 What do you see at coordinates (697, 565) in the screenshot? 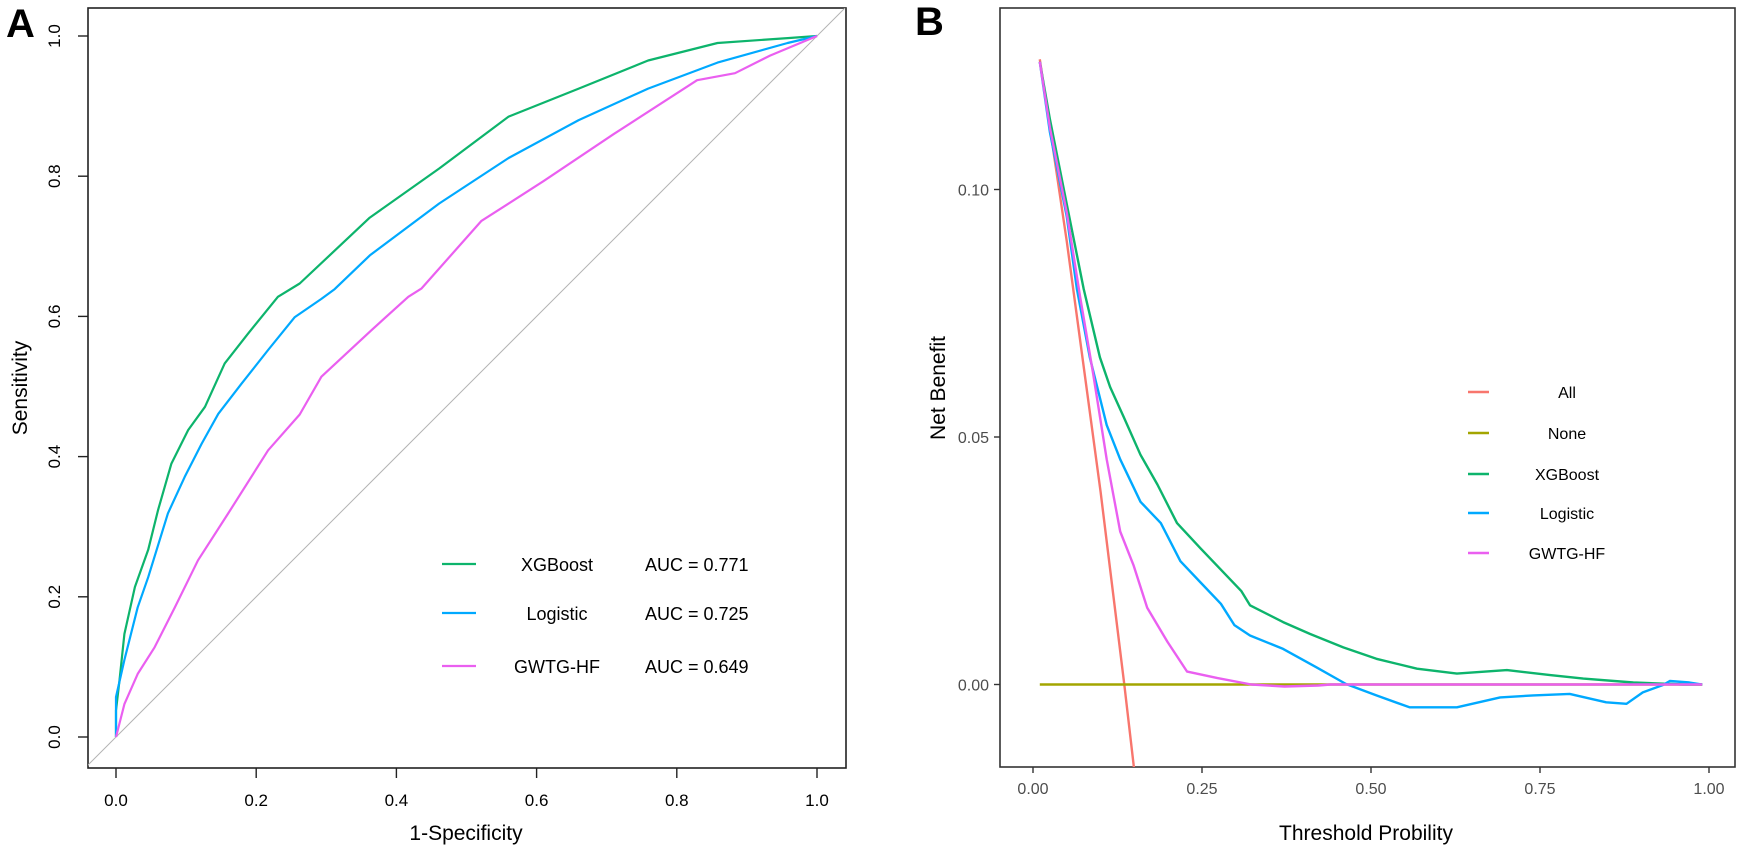
I see `legend-auc-value: AUC = 0.771` at bounding box center [697, 565].